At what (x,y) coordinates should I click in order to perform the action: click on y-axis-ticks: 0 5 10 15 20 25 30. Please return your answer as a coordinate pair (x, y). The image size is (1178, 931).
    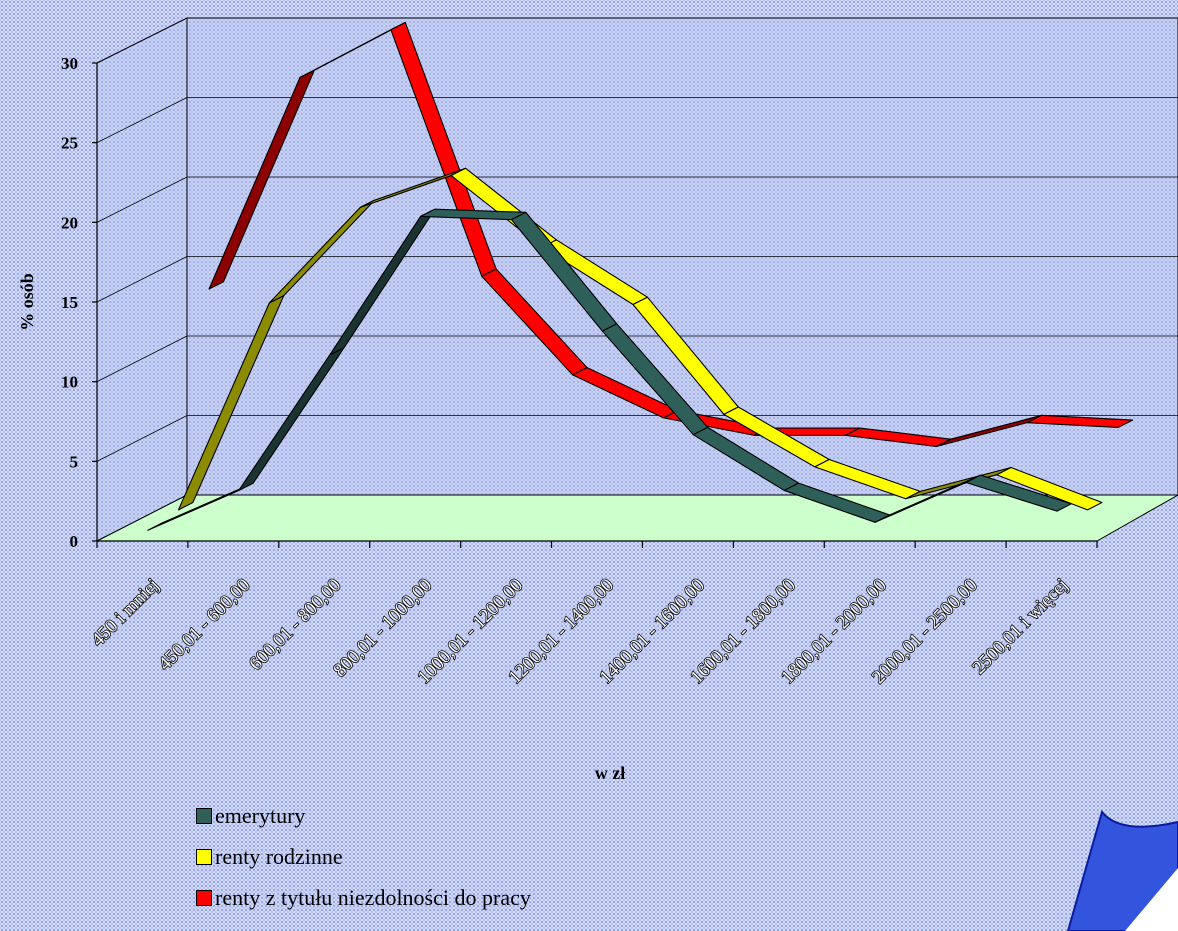
    Looking at the image, I should click on (79, 302).